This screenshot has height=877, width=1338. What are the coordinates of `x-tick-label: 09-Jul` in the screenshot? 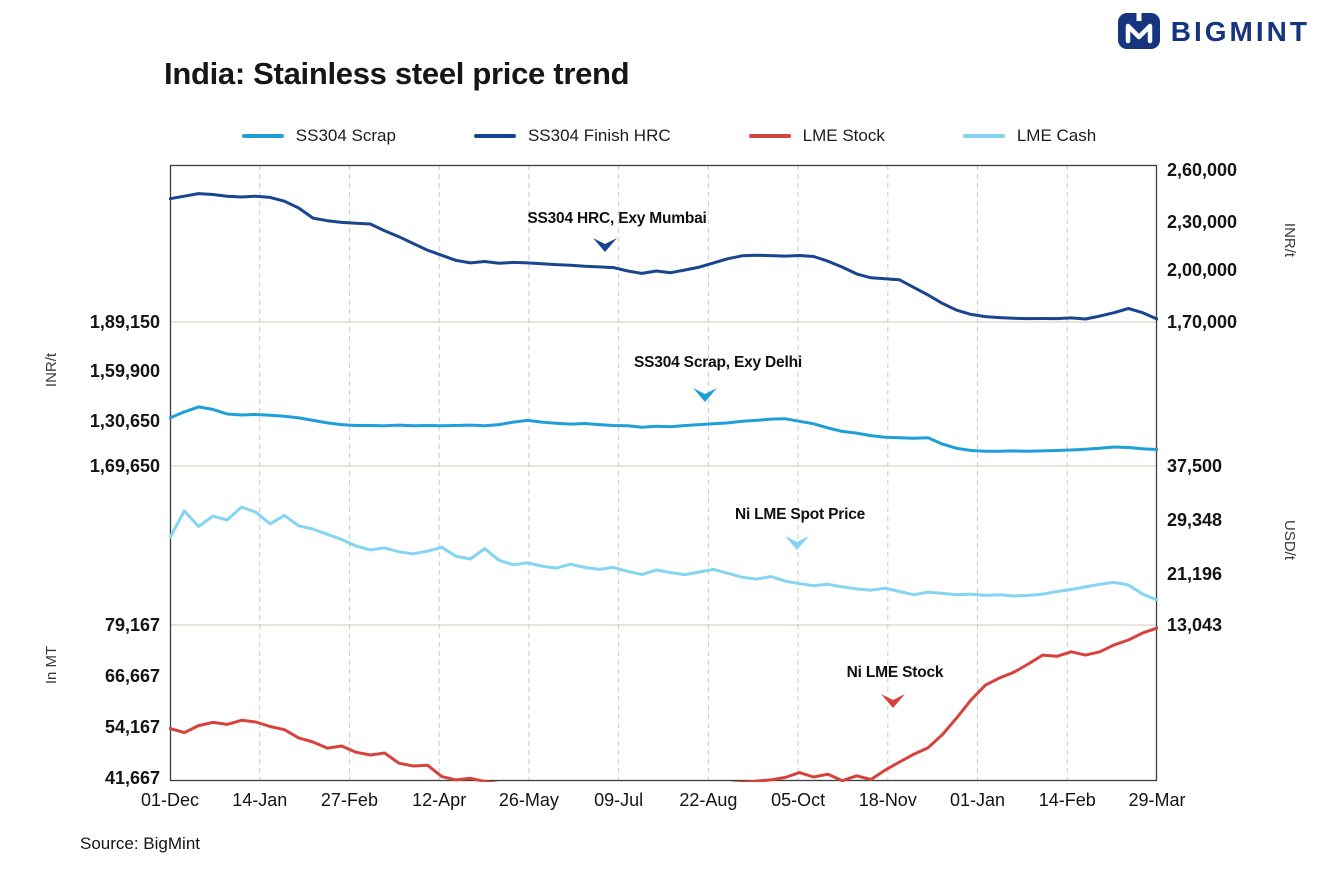 It's located at (619, 800).